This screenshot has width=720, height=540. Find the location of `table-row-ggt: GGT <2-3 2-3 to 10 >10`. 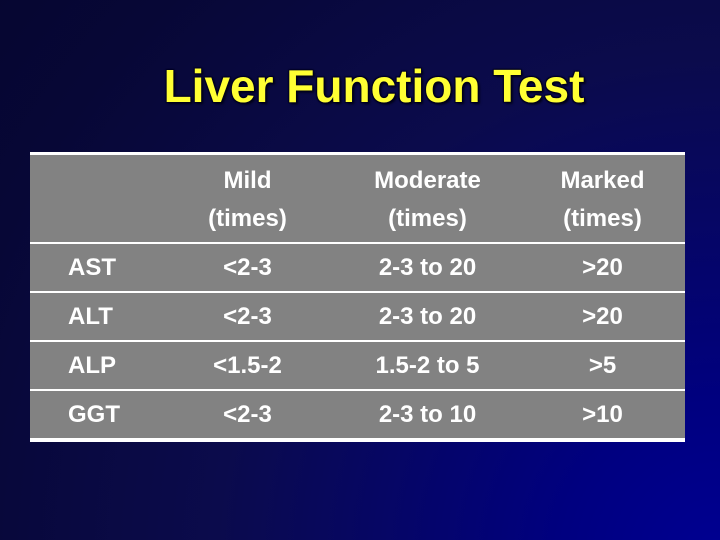

table-row-ggt: GGT <2-3 2-3 to 10 >10 is located at coordinates (357, 413).